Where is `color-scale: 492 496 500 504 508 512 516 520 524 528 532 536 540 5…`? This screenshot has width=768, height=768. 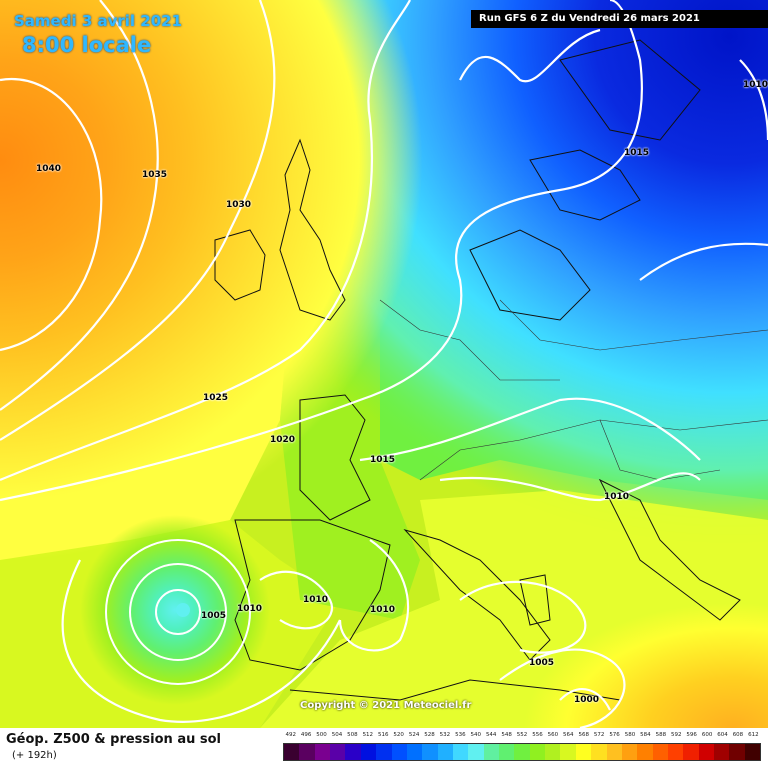 color-scale: 492 496 500 504 508 512 516 520 524 528 532 536 540 5… is located at coordinates (522, 746).